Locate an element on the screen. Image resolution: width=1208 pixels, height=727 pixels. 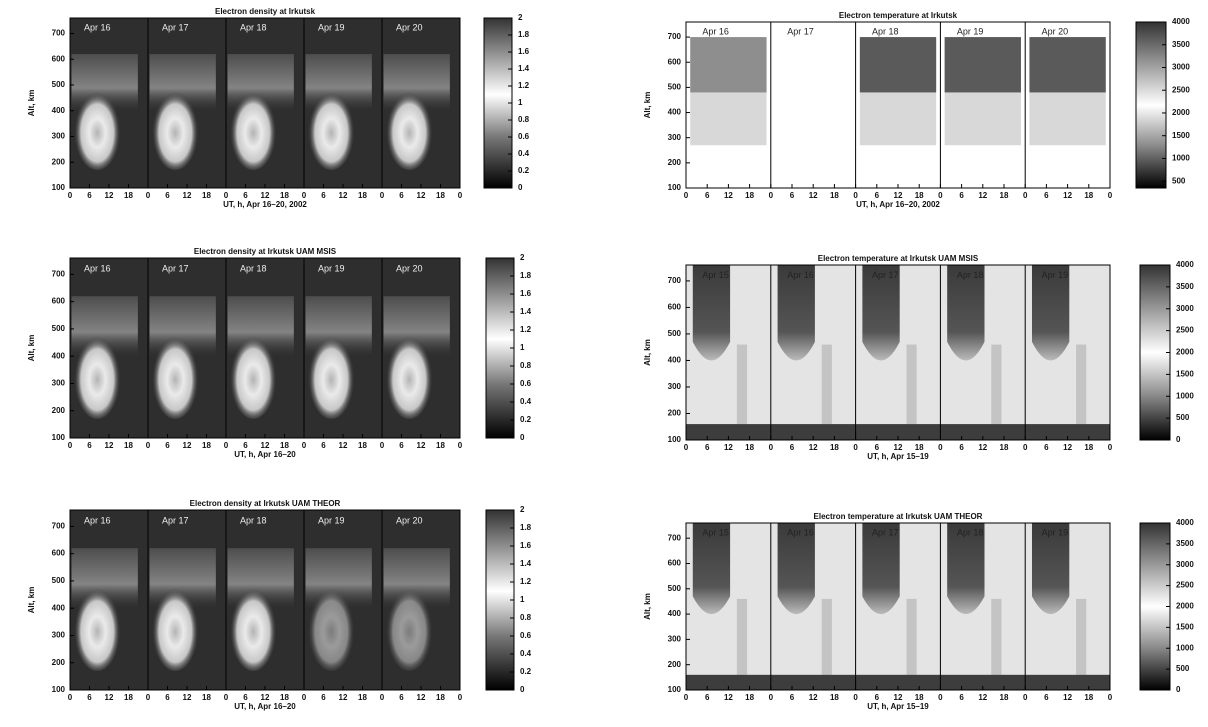
colorbar-tick-label: 2 is located at coordinates (520, 17).